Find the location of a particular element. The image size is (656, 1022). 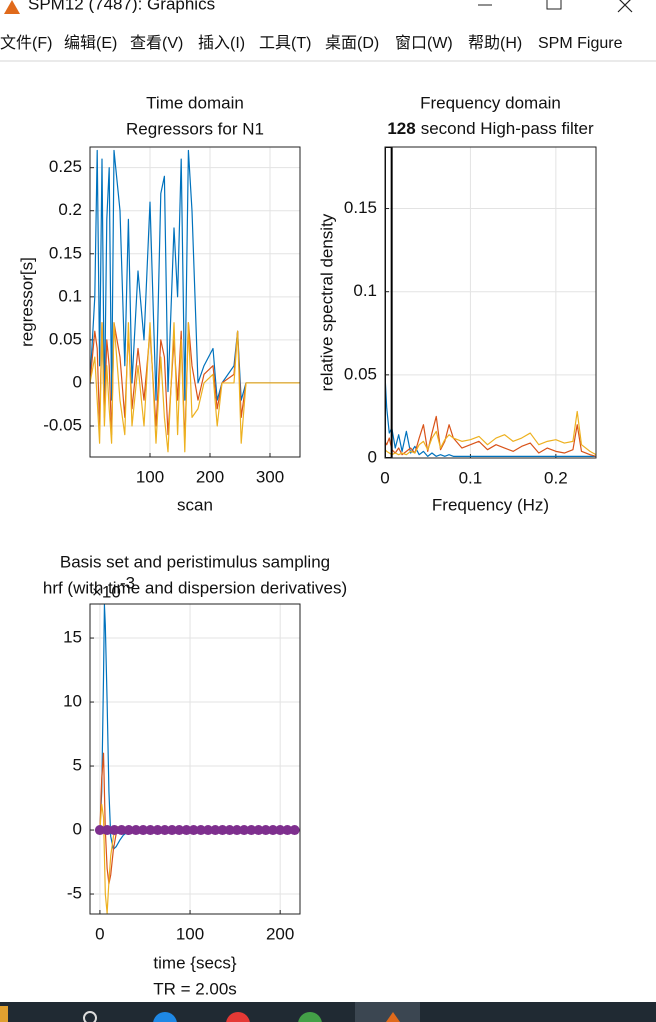

taskbar-bg is located at coordinates (328, 1012).